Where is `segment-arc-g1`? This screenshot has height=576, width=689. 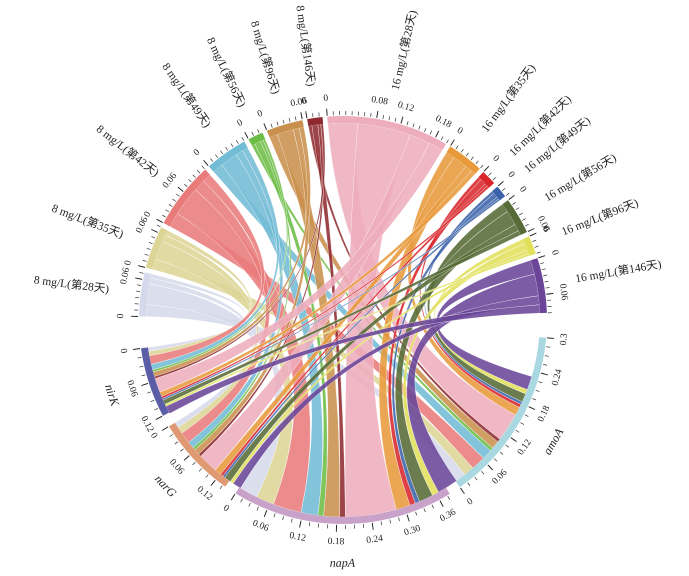
segment-arc-g1 is located at coordinates (342, 505).